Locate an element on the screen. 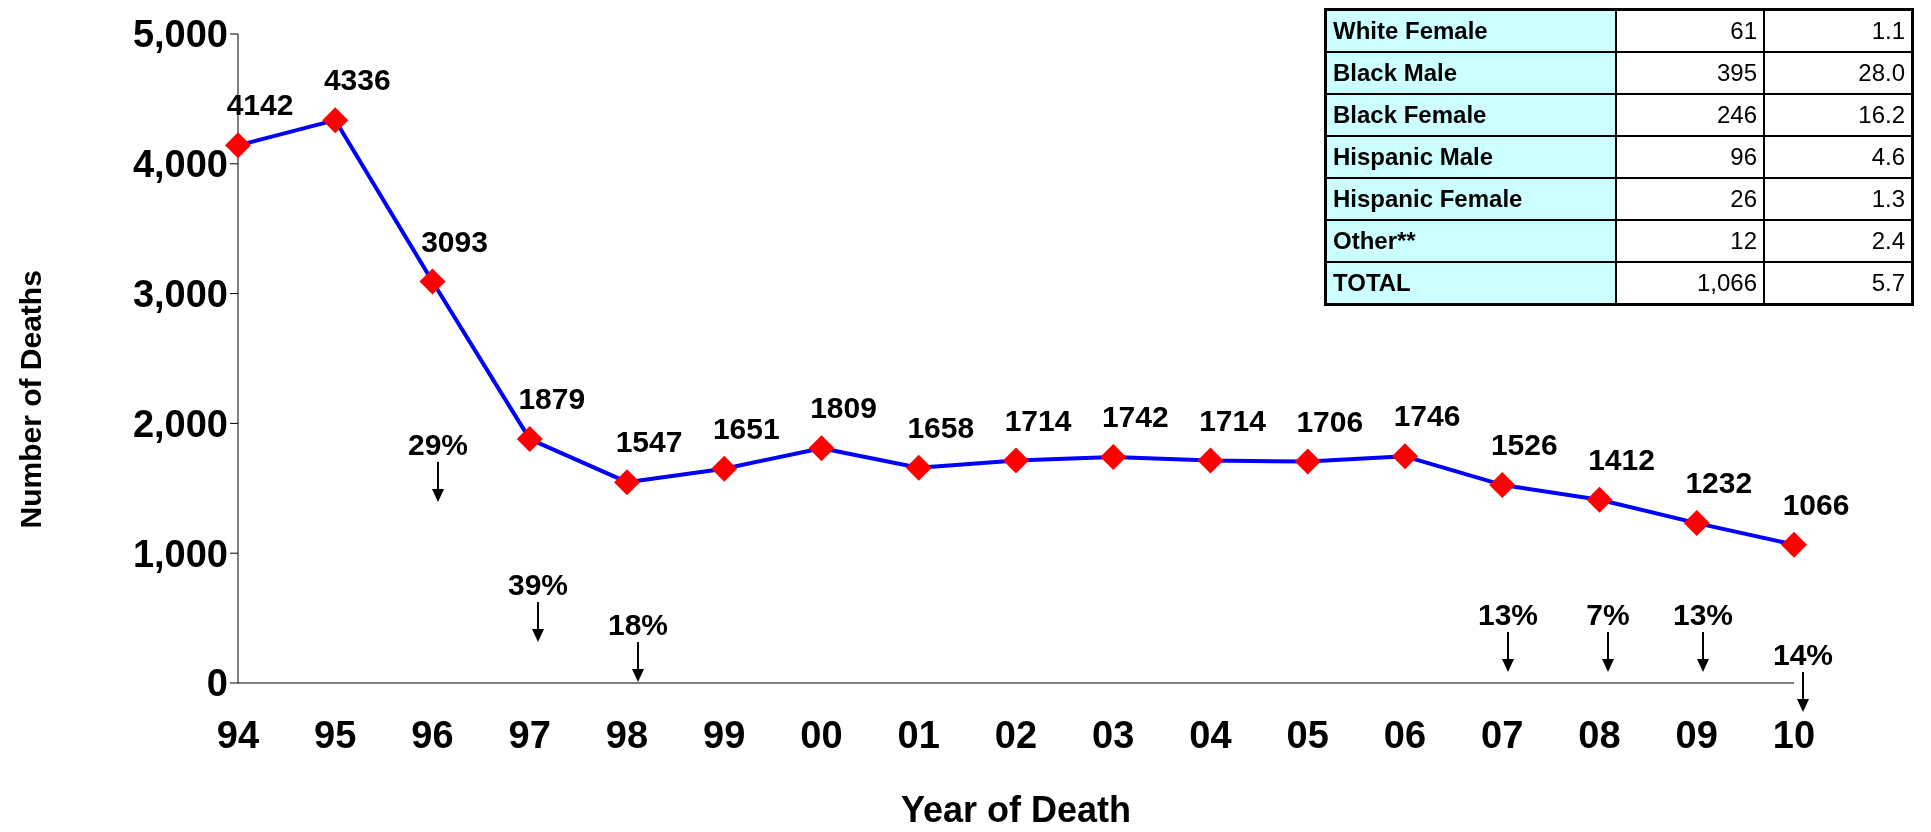 The height and width of the screenshot is (832, 1931). annotation: 12 is located at coordinates (1690, 241).